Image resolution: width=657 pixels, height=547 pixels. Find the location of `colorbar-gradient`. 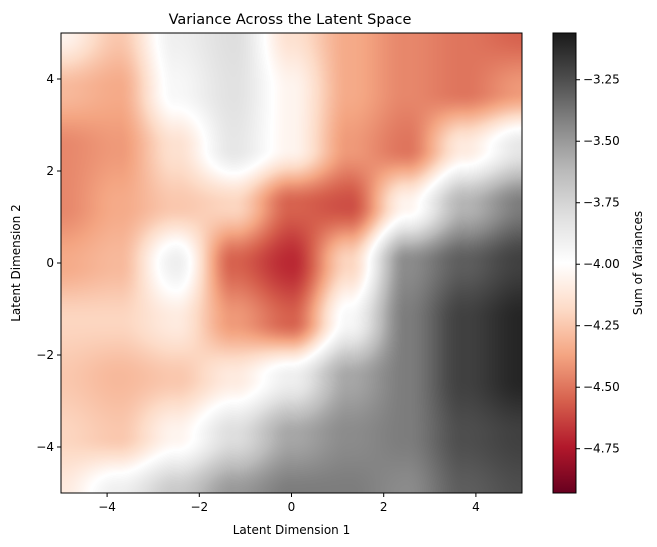

colorbar-gradient is located at coordinates (564, 263).